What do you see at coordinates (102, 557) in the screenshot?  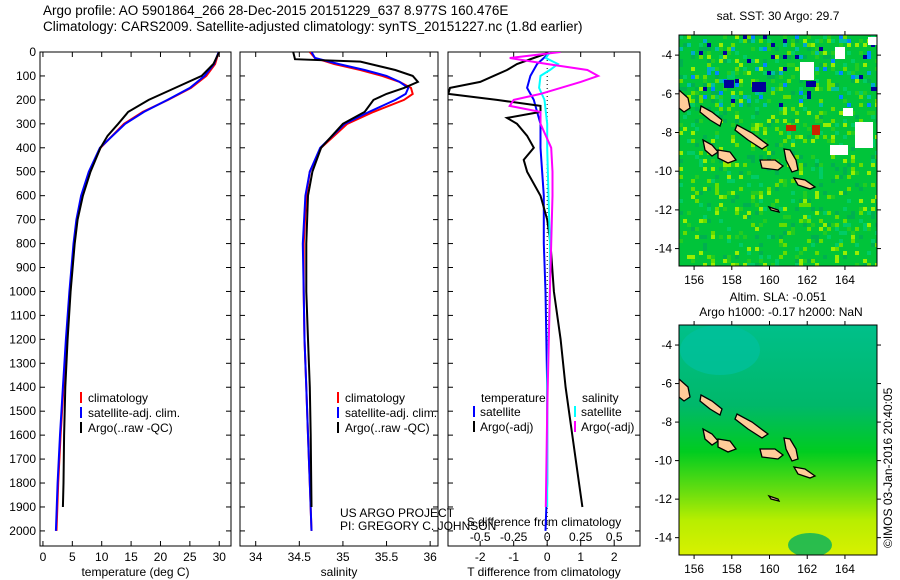 I see `x-tick-label: 10` at bounding box center [102, 557].